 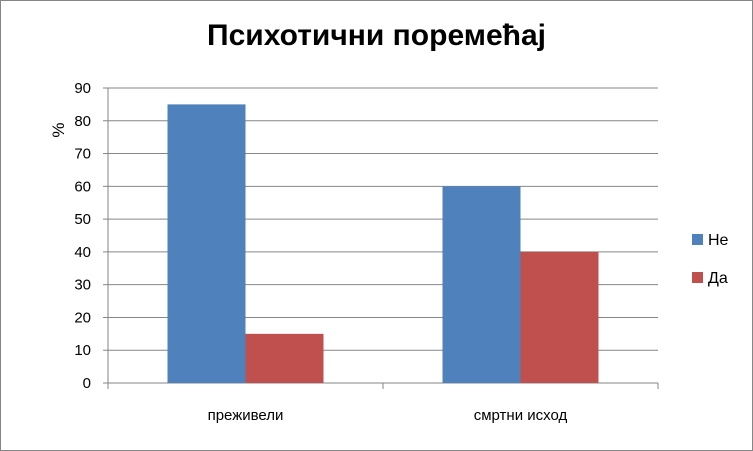 What do you see at coordinates (718, 278) in the screenshot?
I see `legend-label-da: Да` at bounding box center [718, 278].